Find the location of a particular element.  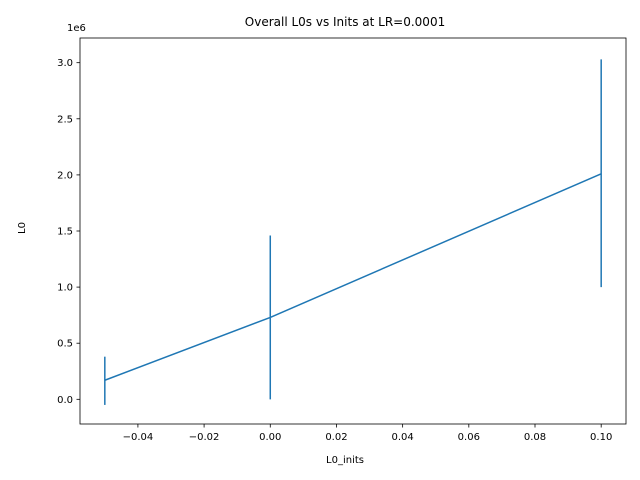

y-tick-label: 1.5 is located at coordinates (65, 232).